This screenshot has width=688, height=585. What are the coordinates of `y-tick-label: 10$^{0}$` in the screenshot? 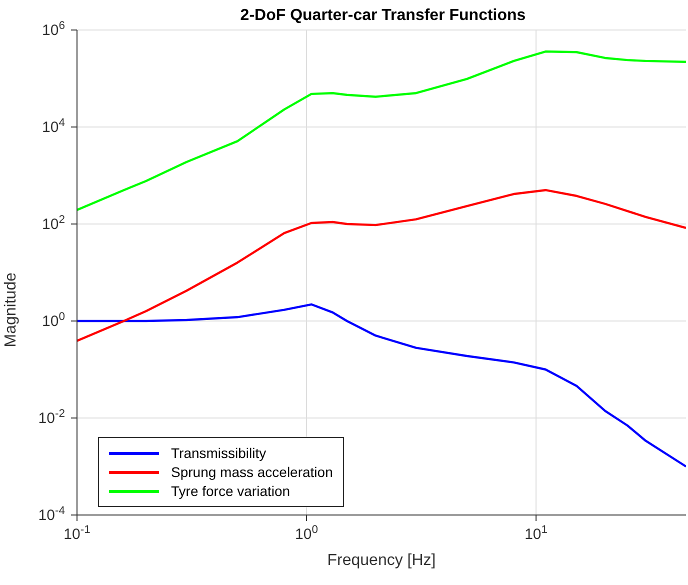 It's located at (53, 320).